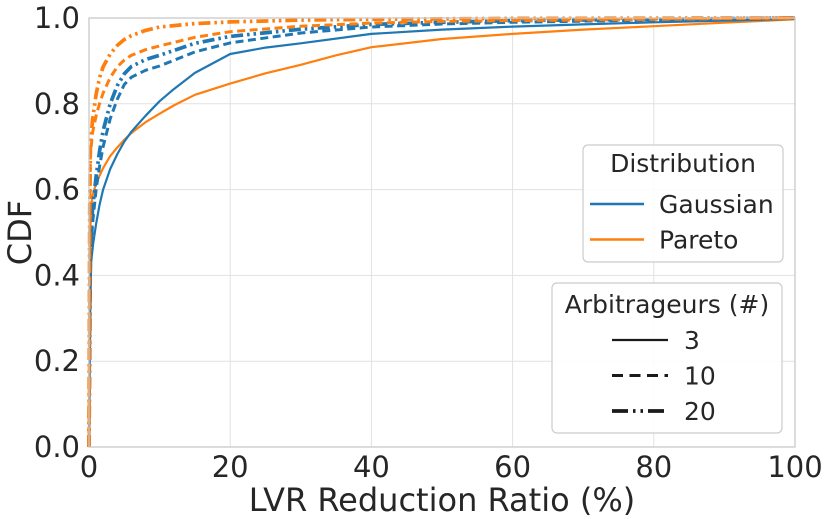 Image resolution: width=830 pixels, height=519 pixels. I want to click on legend-entry-label: 10, so click(700, 376).